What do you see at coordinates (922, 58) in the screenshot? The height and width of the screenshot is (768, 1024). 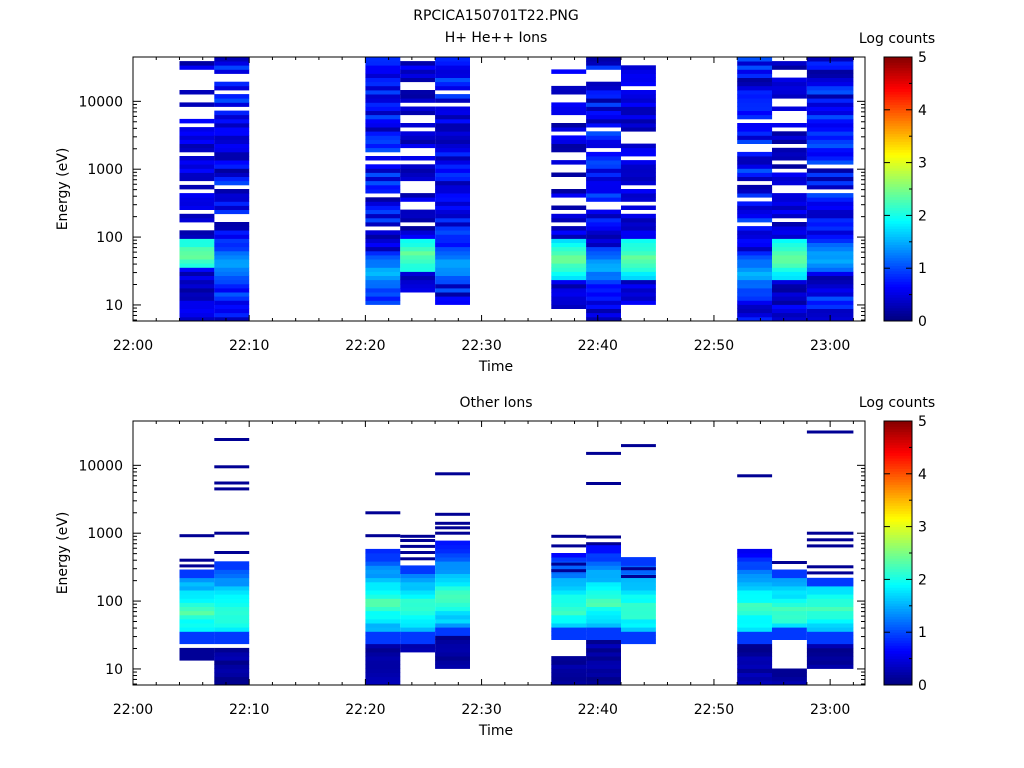 I see `colorbar-tick-label: 5` at bounding box center [922, 58].